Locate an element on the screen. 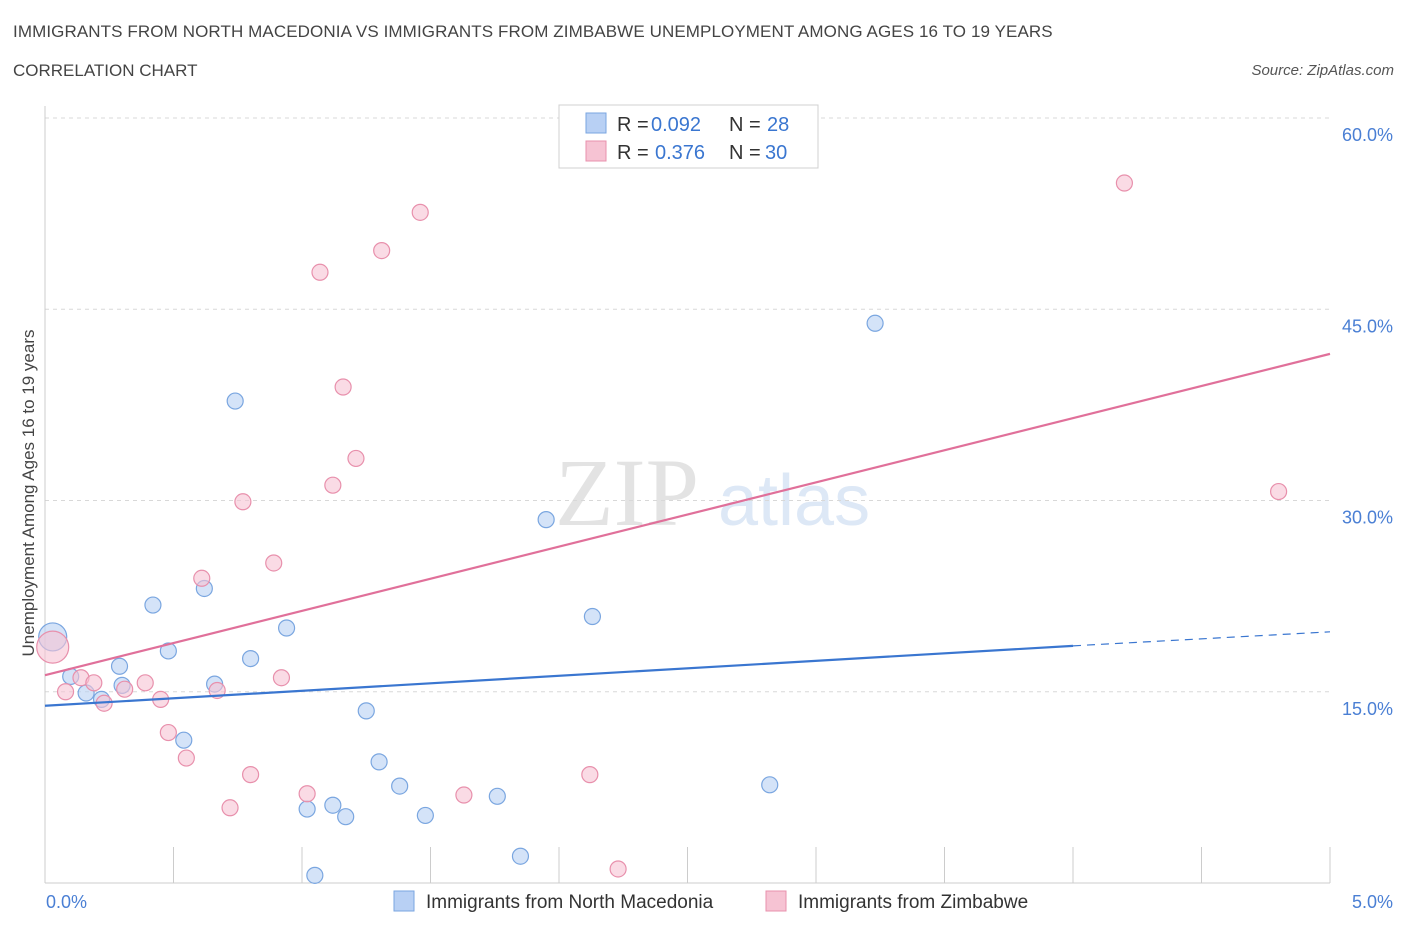 Image resolution: width=1406 pixels, height=930 pixels. stats-legend-swatch-pink is located at coordinates (596, 151).